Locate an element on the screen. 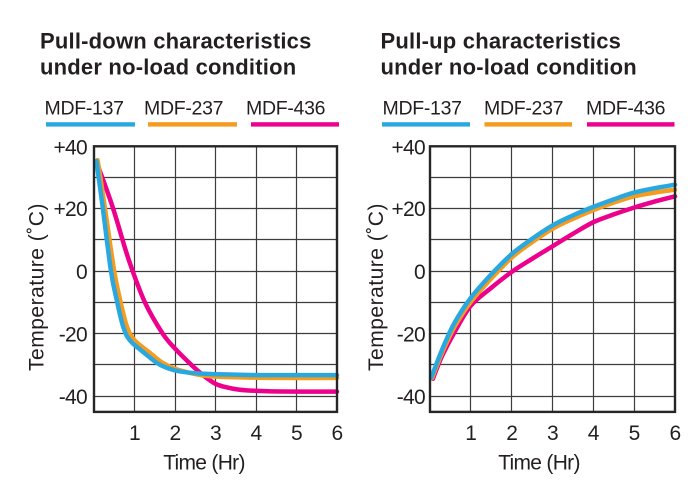  svg-text: Pull-down characteristics is located at coordinates (176, 41).